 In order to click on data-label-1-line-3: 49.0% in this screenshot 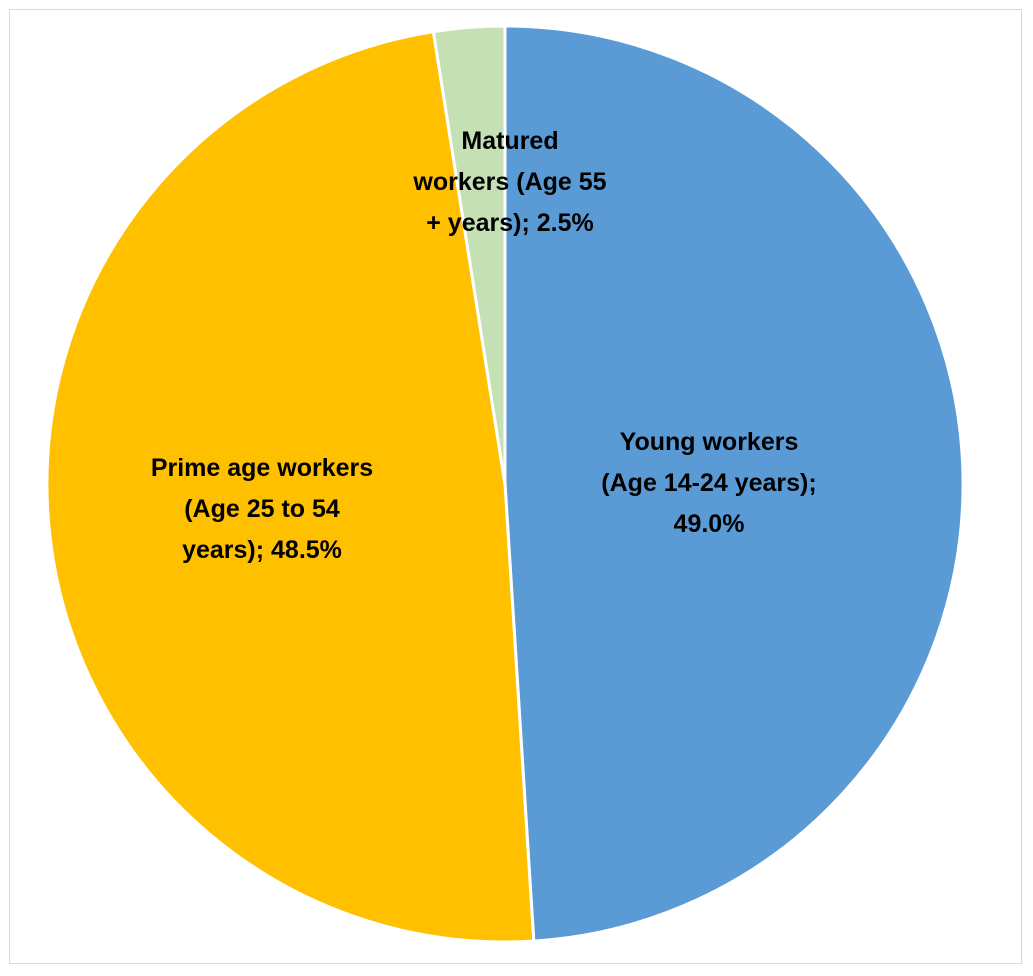, I will do `click(709, 524)`.